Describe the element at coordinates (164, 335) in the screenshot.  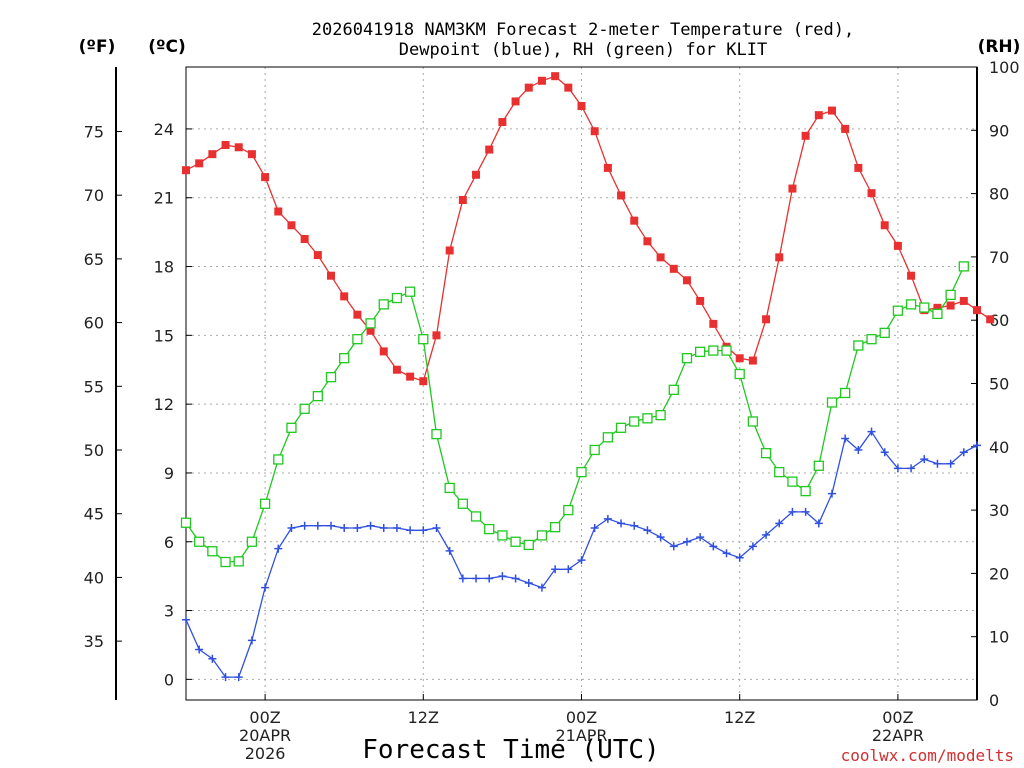
I see `celsius-tick-label: 15` at that location.